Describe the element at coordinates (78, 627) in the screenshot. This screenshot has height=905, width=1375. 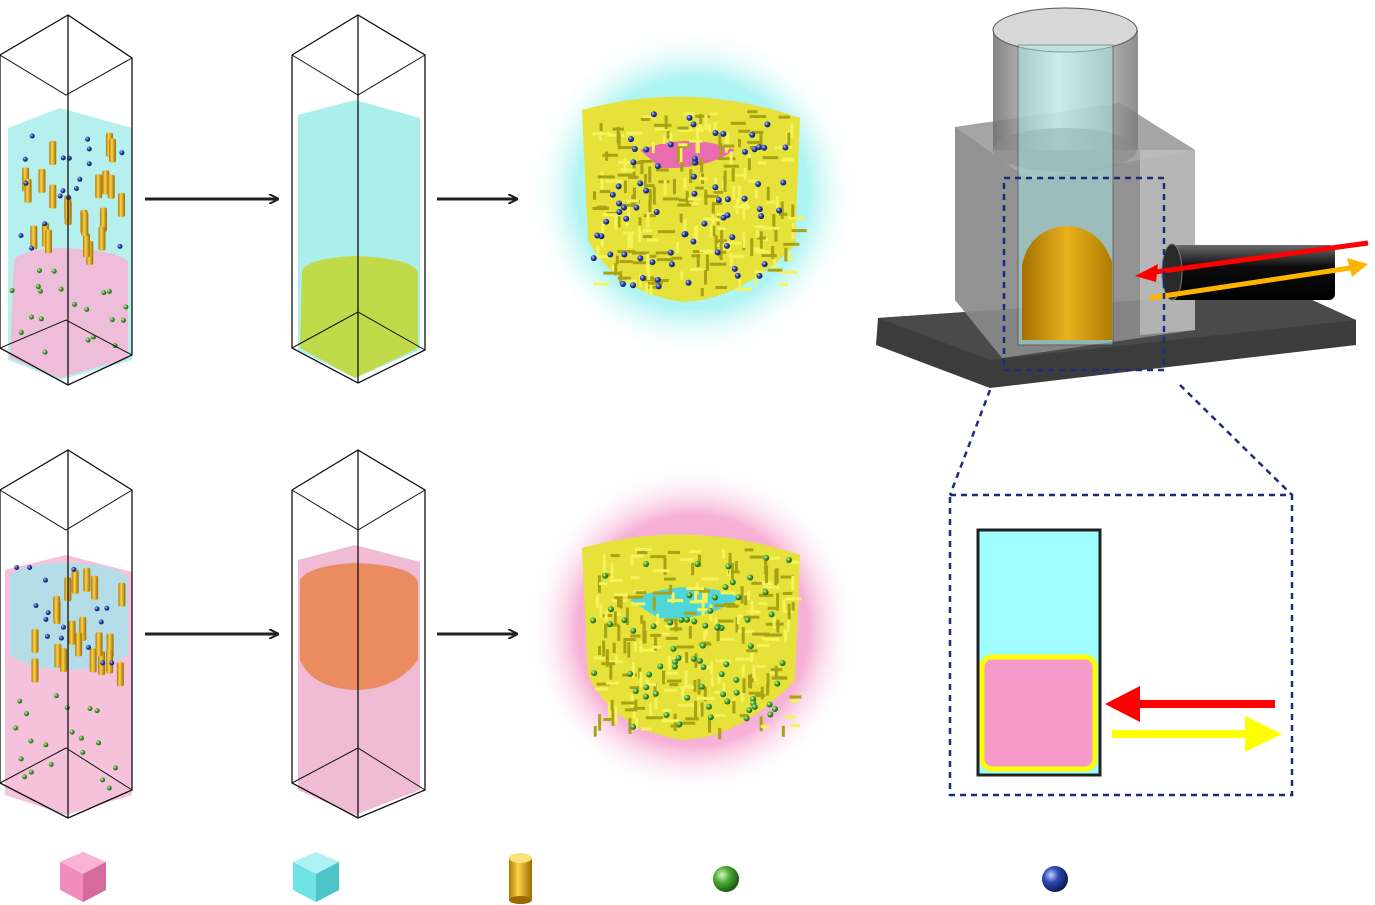
I see `gold-rods-bottom` at that location.